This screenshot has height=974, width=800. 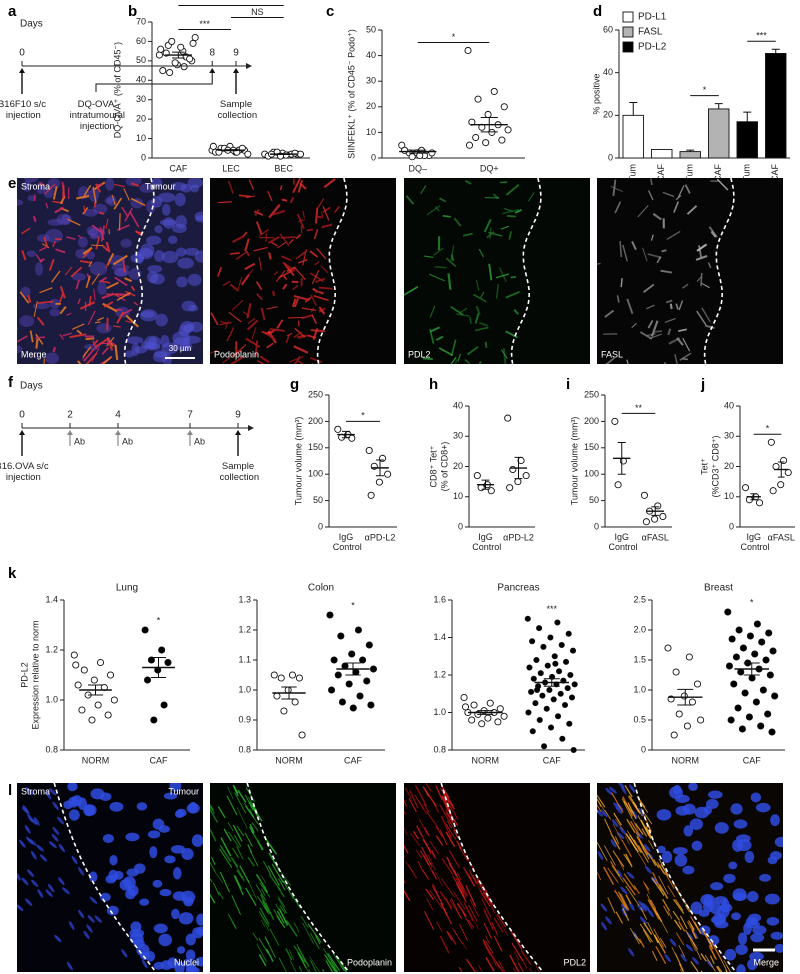 I want to click on x-tick-label: CAF, so click(x=178, y=168).